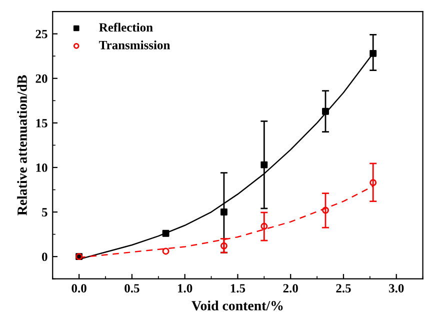 Image resolution: width=446 pixels, height=330 pixels. I want to click on x-axis-title: Void content/%, so click(237, 305).